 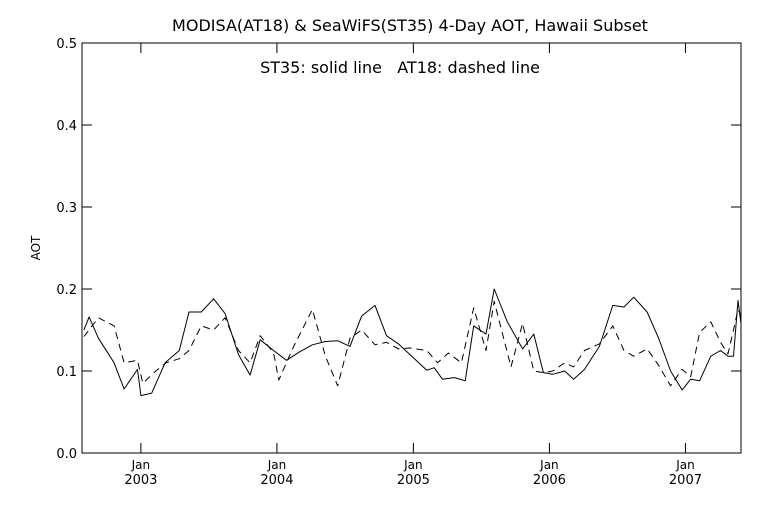 What do you see at coordinates (66, 454) in the screenshot?
I see `y-tick-label-0: 0.0` at bounding box center [66, 454].